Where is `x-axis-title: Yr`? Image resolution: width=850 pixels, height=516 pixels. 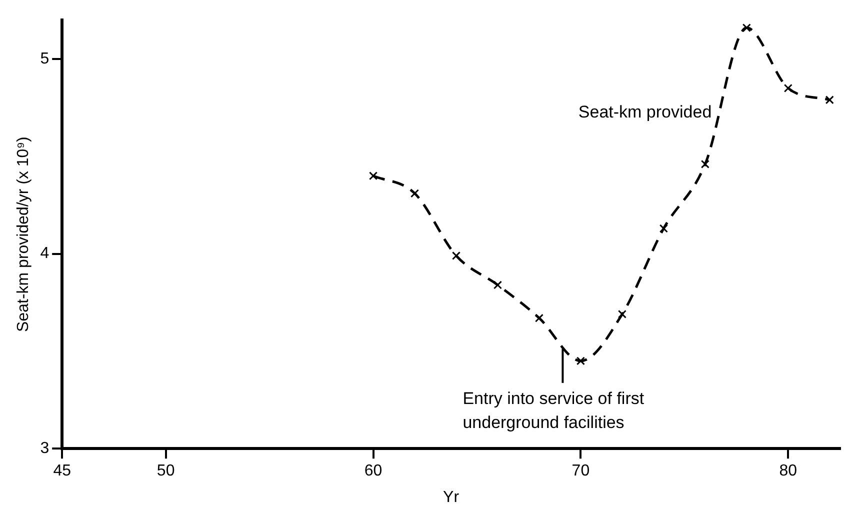
x-axis-title: Yr is located at coordinates (451, 497).